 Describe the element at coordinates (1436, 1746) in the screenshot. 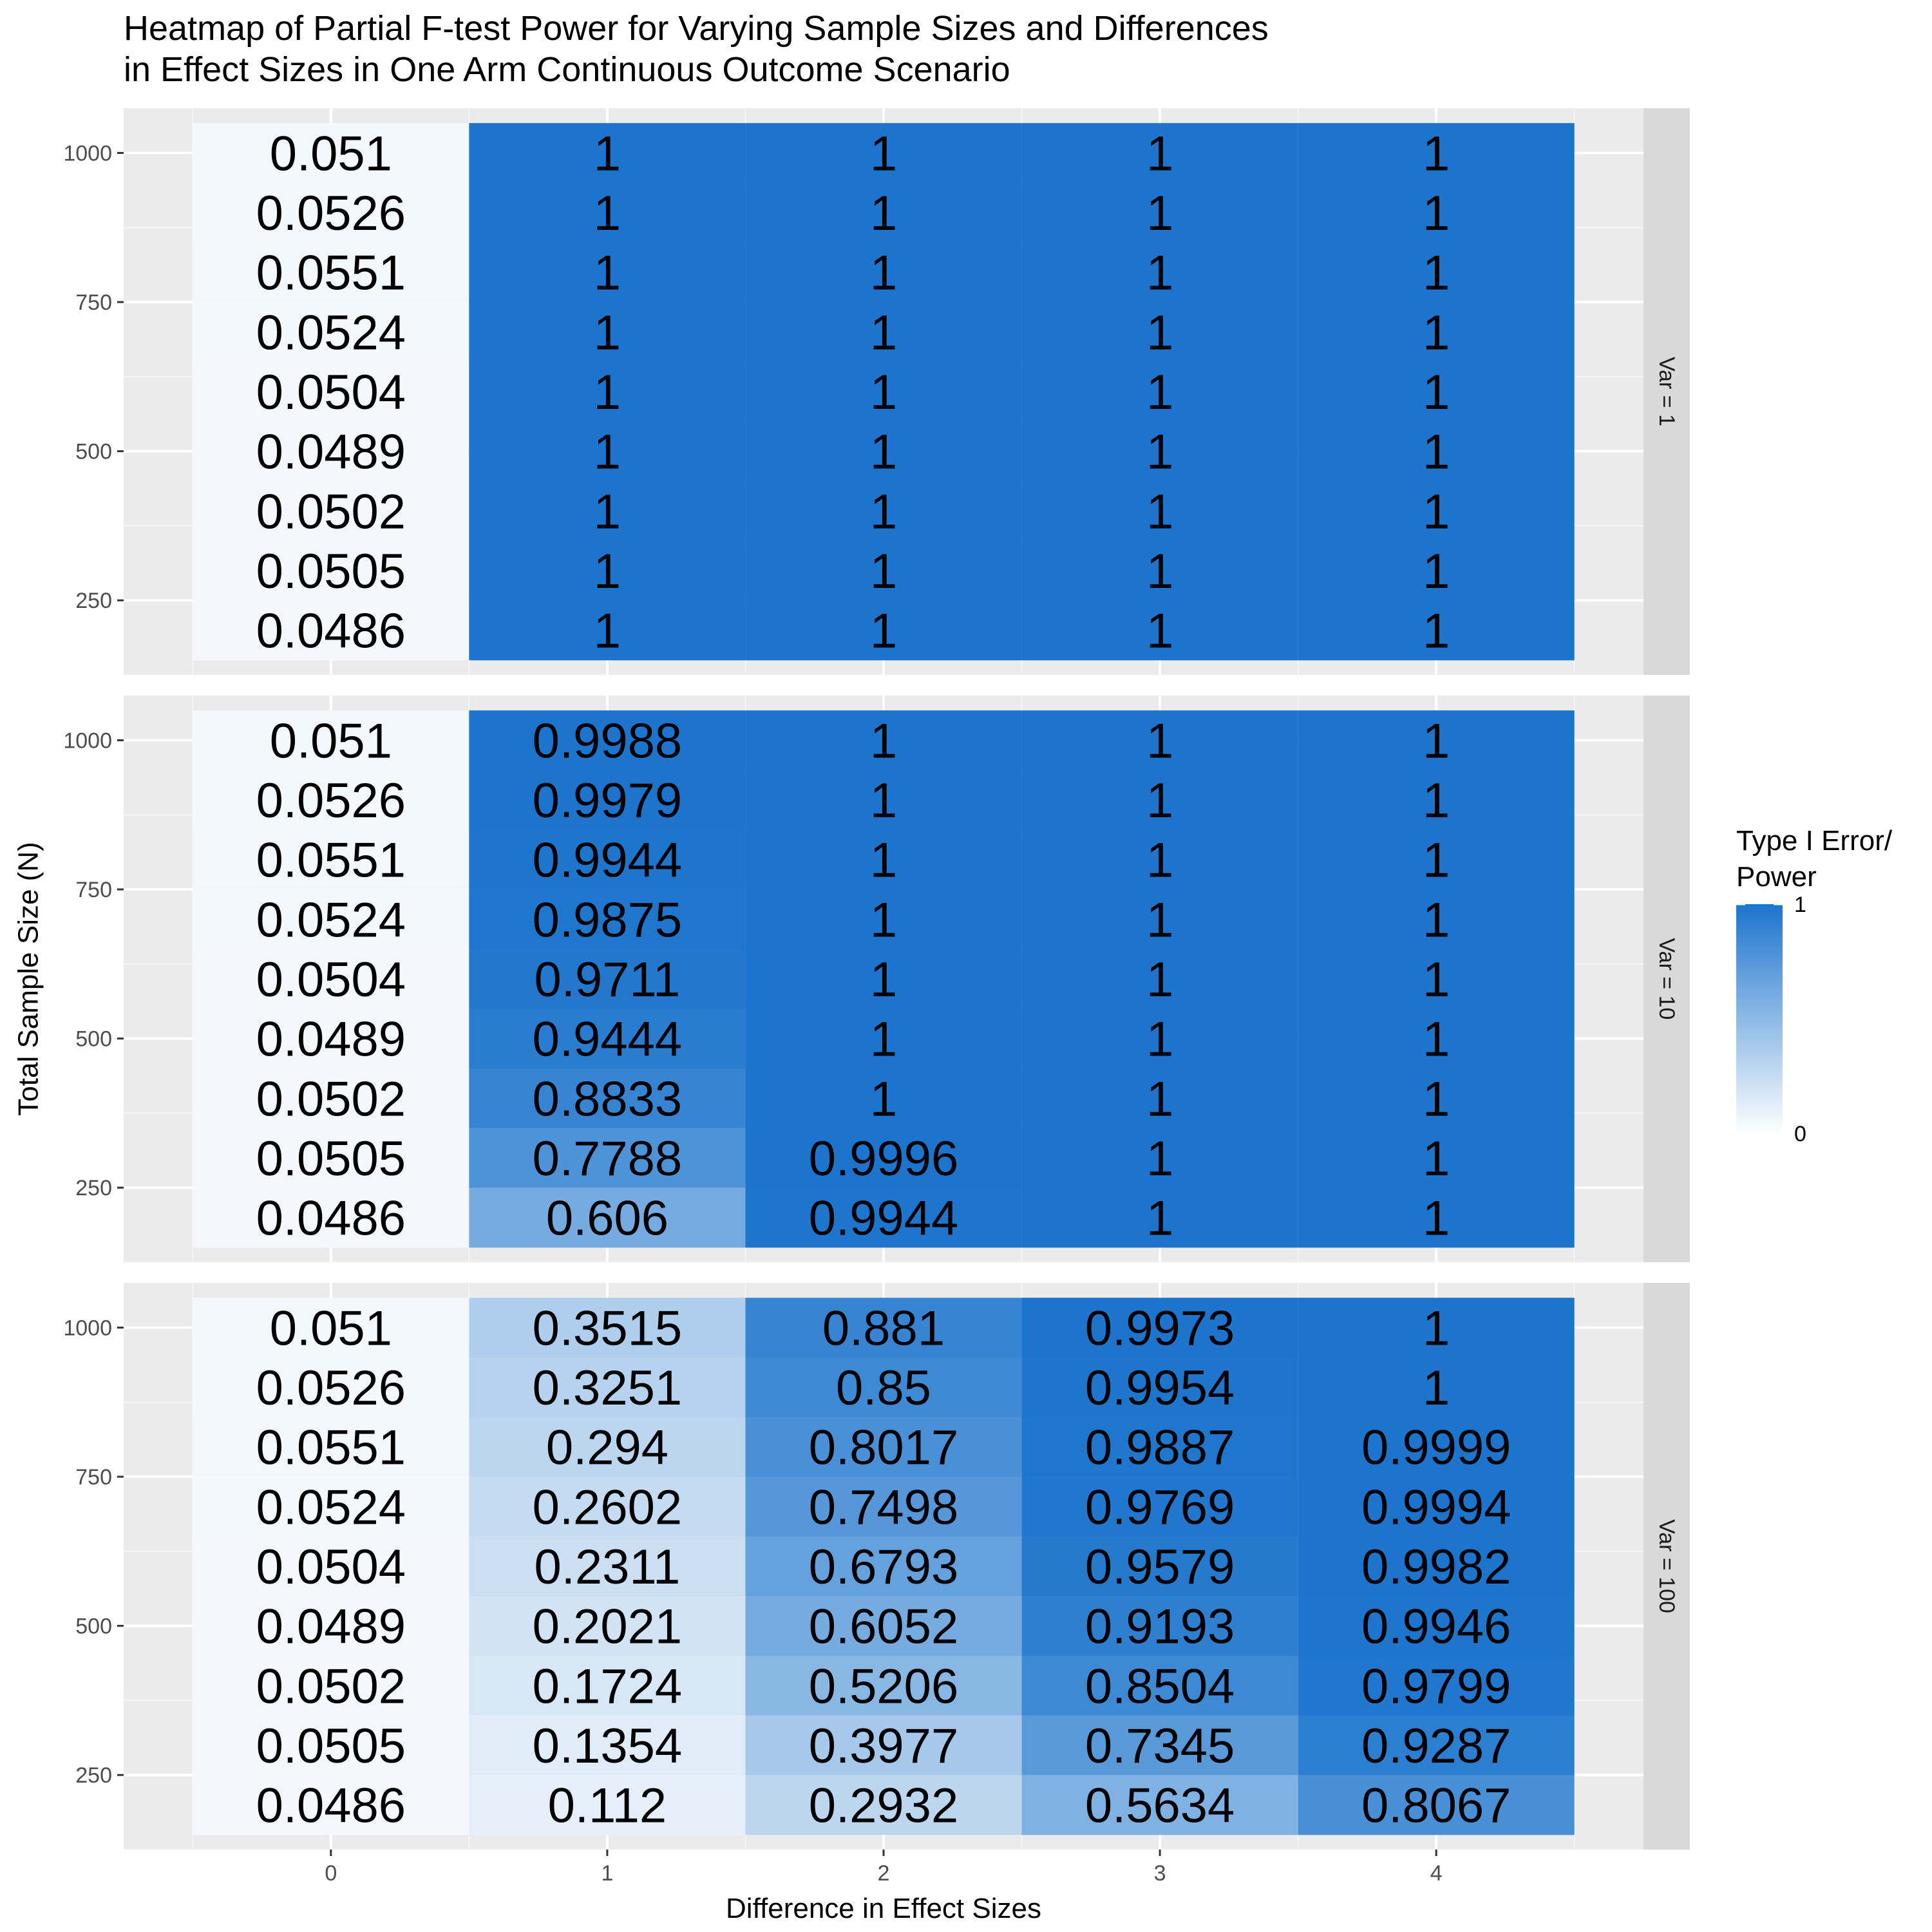

I see `cell-value-label: 0.9287` at that location.